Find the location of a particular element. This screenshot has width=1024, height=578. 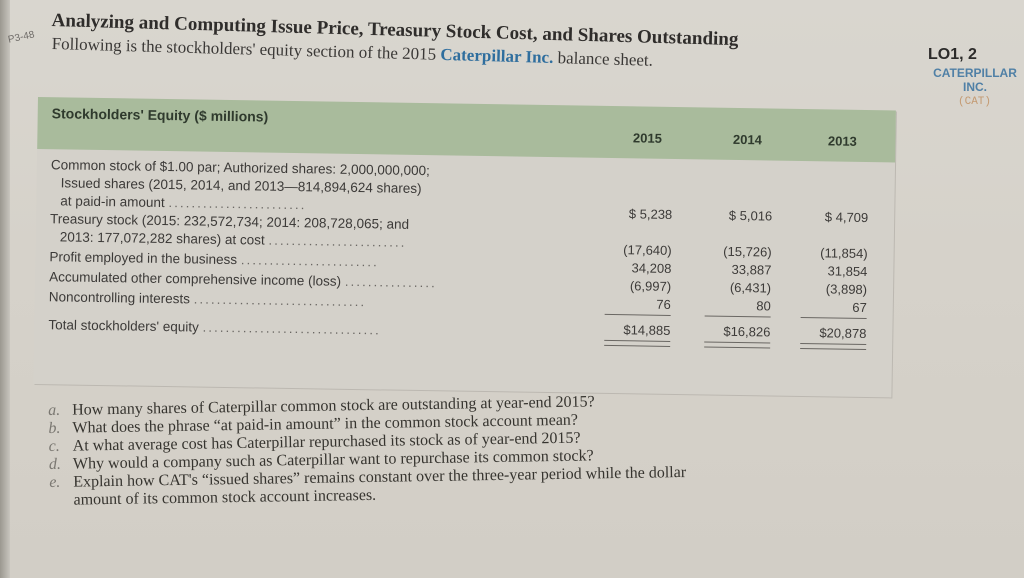

company-name: CATERPILLAR INC. is located at coordinates (972, 80).